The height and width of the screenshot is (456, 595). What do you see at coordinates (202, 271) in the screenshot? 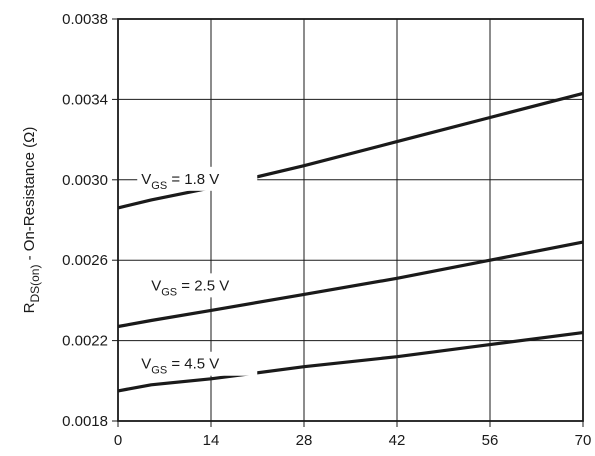
I see `series-labels: VGS = 1.8 V VGS = 2.5 V VGS = 4.5 V` at bounding box center [202, 271].